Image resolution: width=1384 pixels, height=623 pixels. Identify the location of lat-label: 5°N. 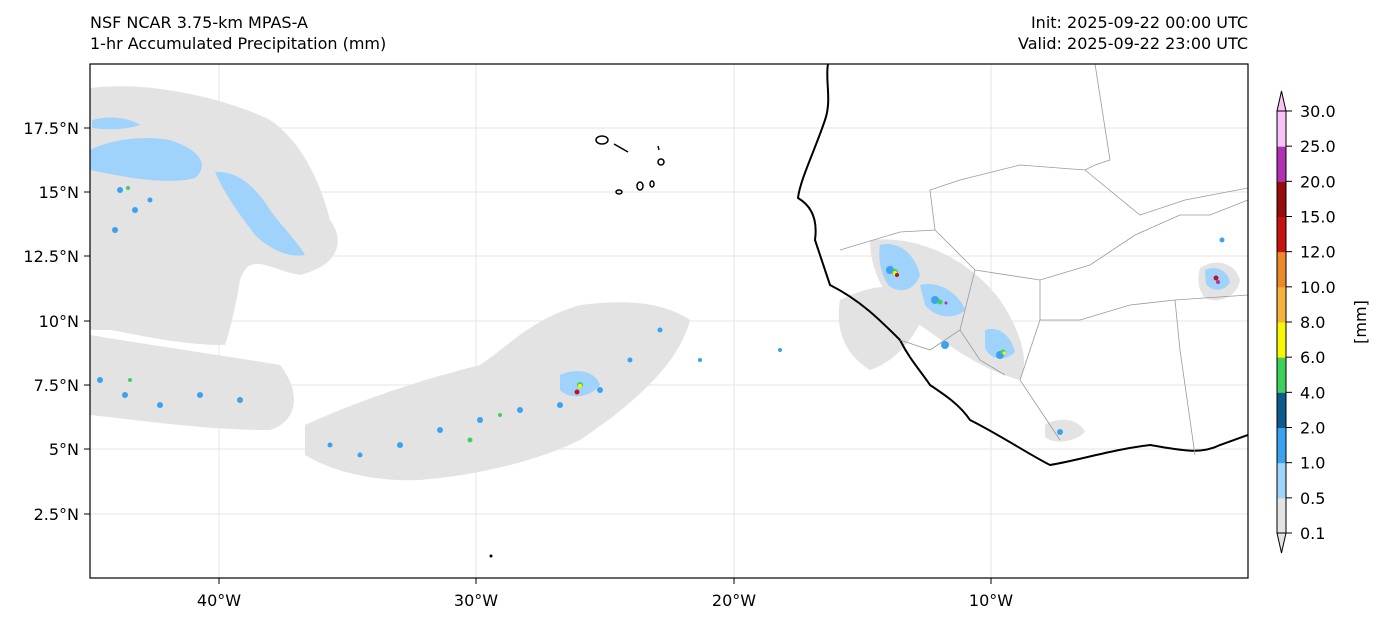
(64, 449).